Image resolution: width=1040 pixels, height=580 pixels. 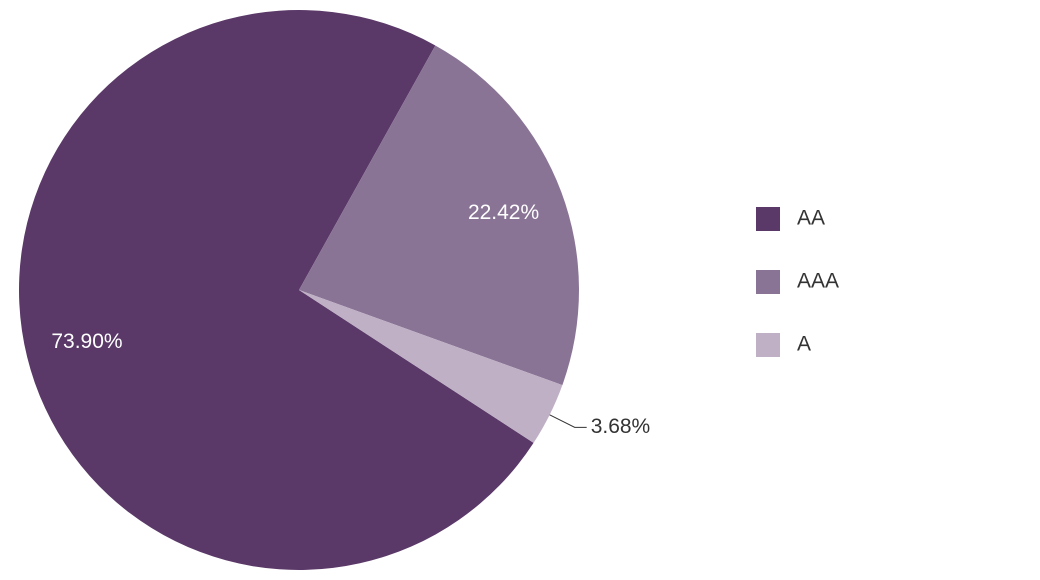 What do you see at coordinates (811, 218) in the screenshot?
I see `legend-label: AA` at bounding box center [811, 218].